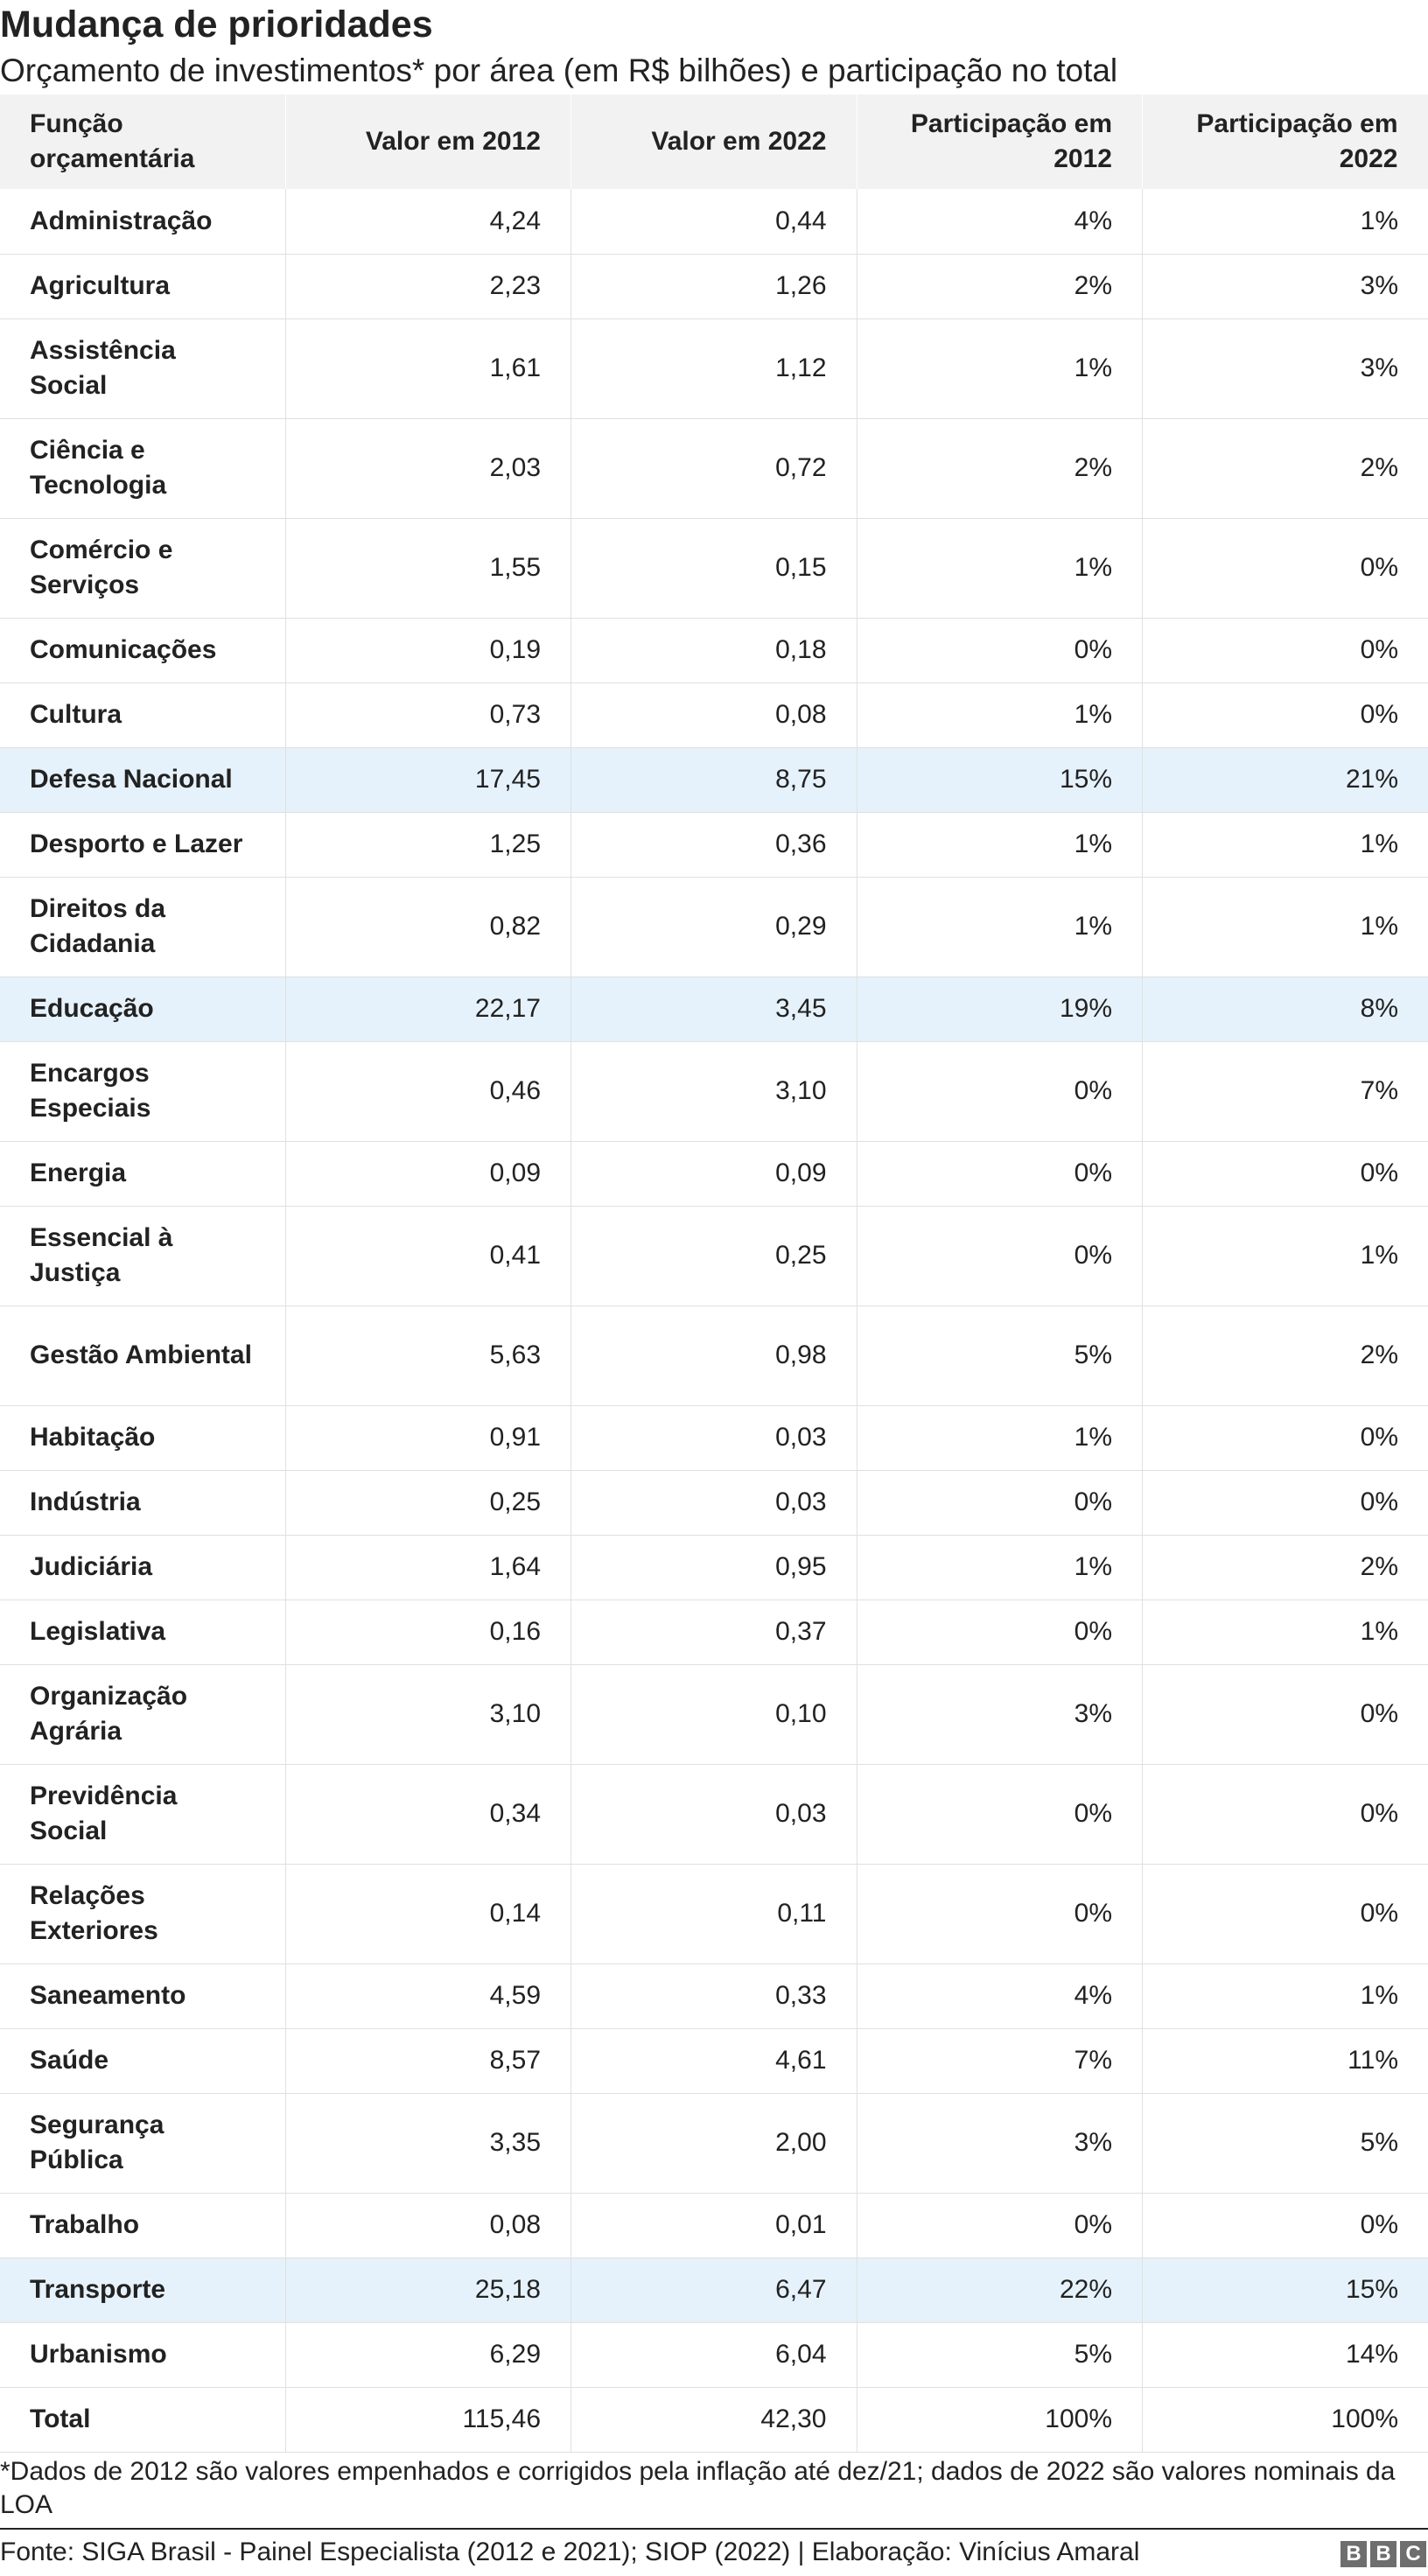 The image size is (1428, 2576). I want to click on cell-valor-2012: 2,03, so click(428, 468).